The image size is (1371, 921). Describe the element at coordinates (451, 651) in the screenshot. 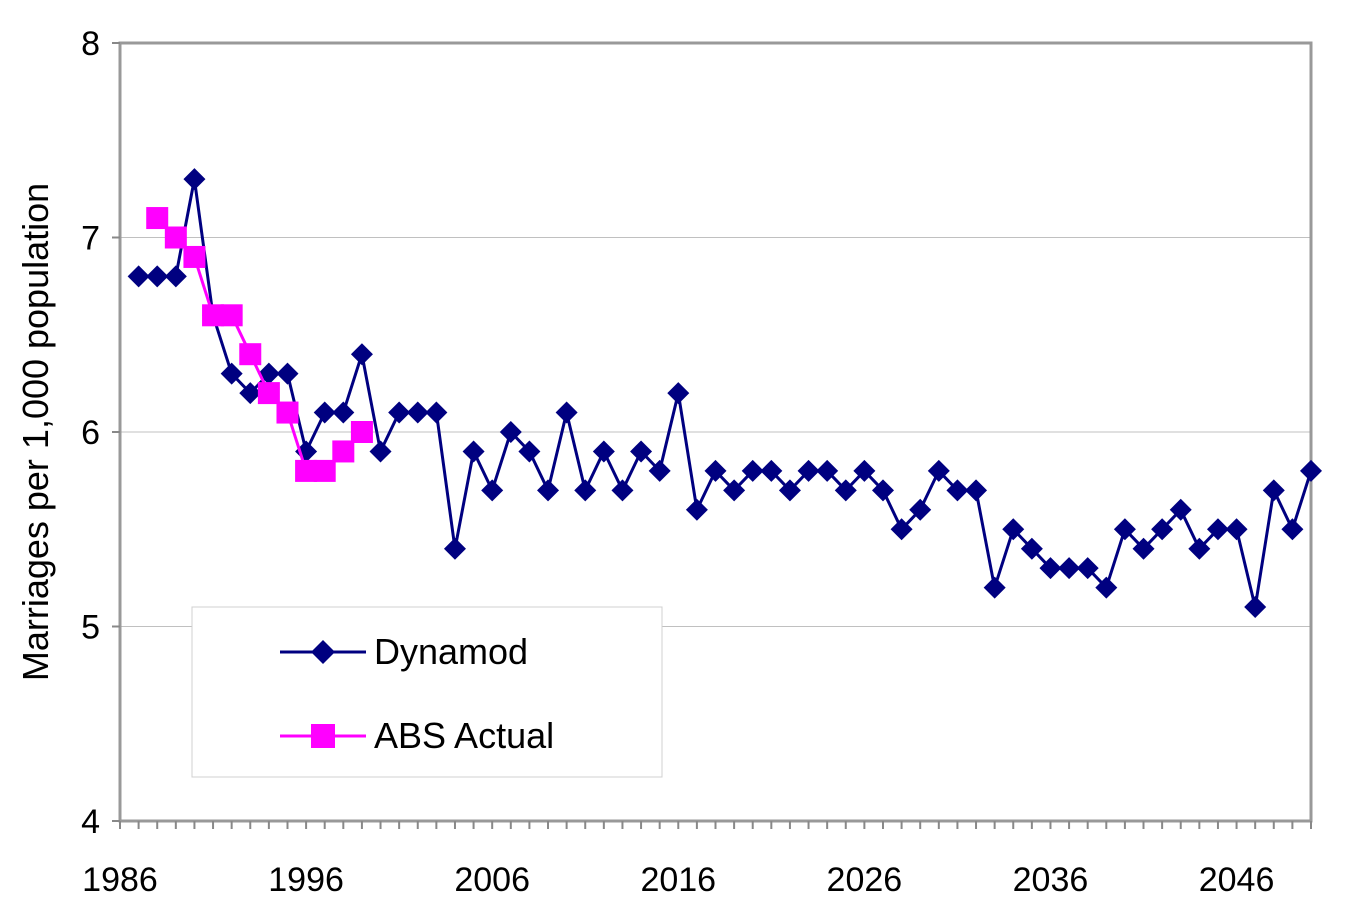

I see `legend-label-dynamod: Dynamod` at that location.